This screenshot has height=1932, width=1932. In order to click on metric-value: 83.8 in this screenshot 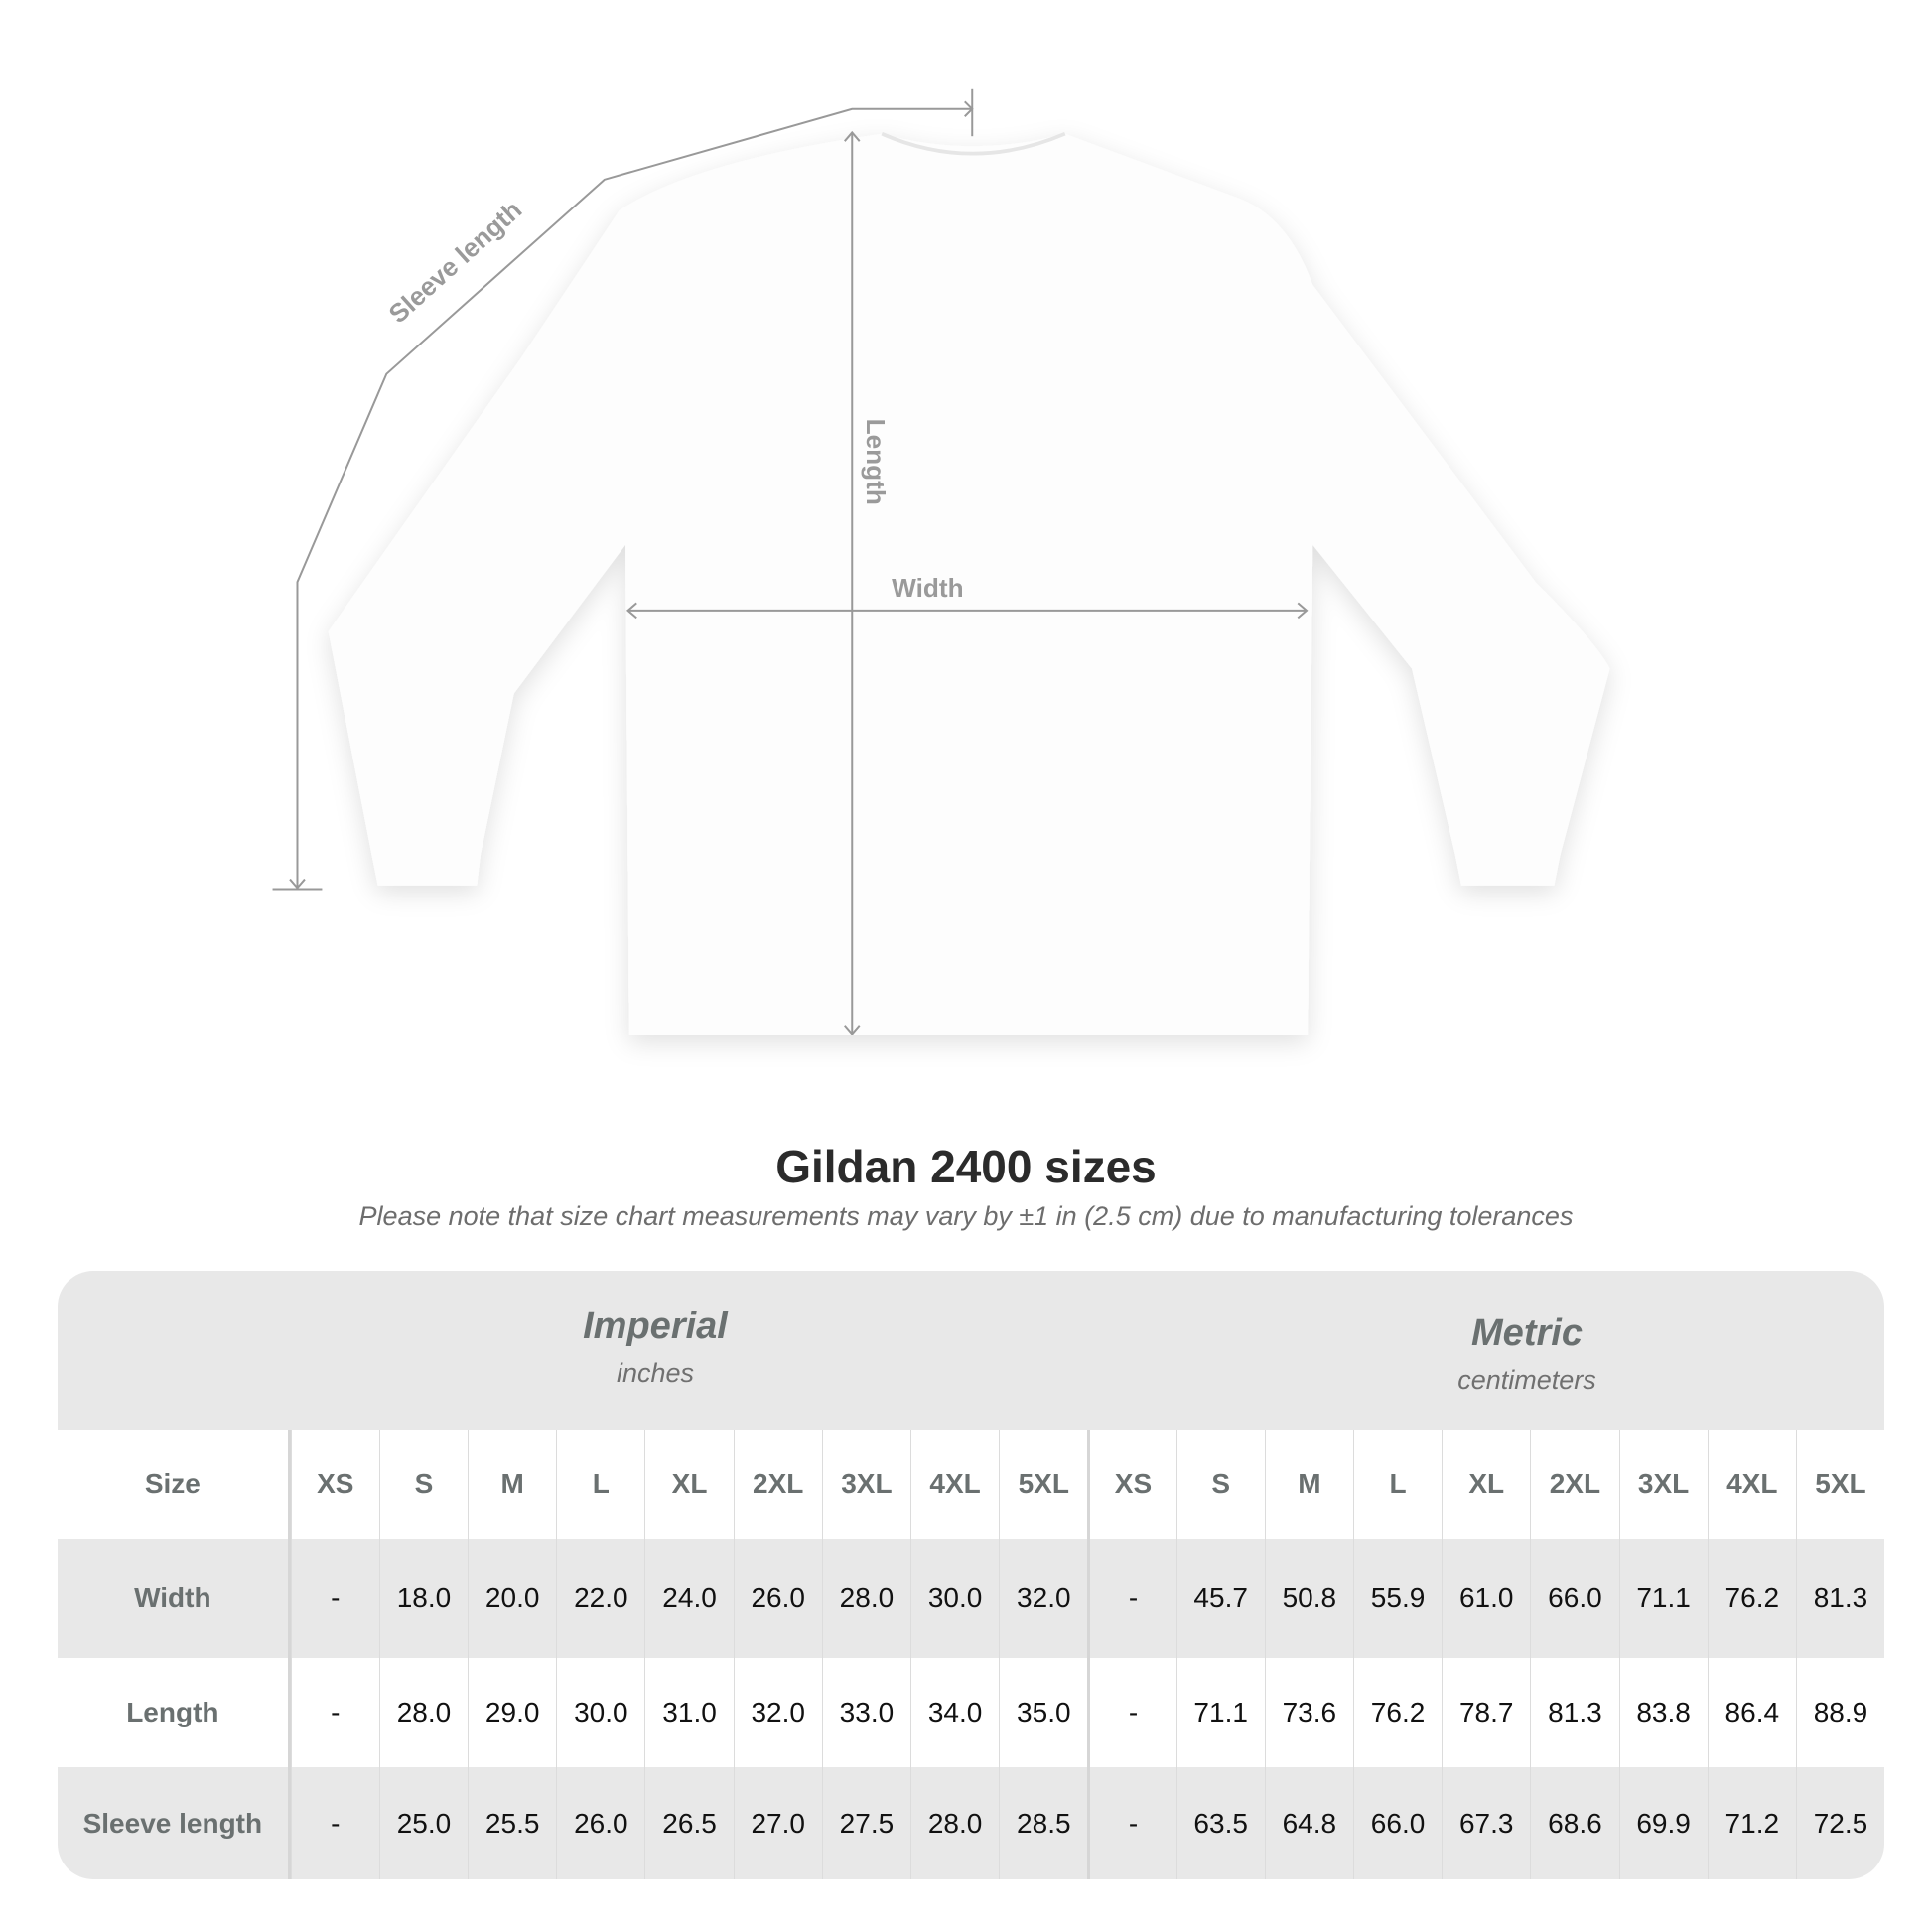, I will do `click(1663, 1713)`.